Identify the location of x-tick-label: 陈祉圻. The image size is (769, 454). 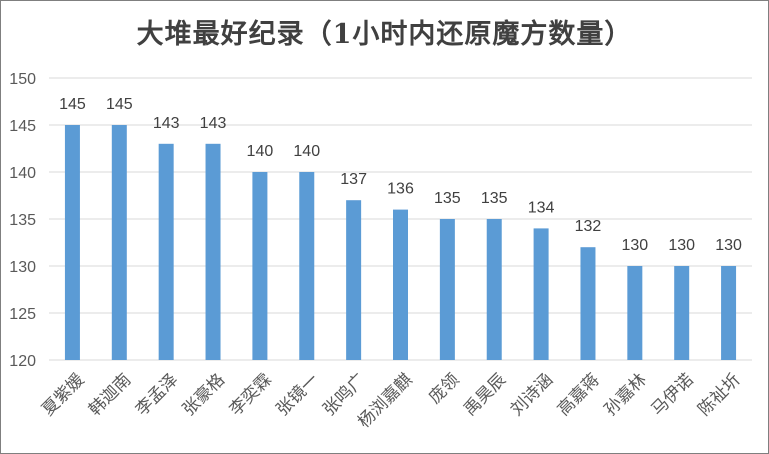
(719, 395).